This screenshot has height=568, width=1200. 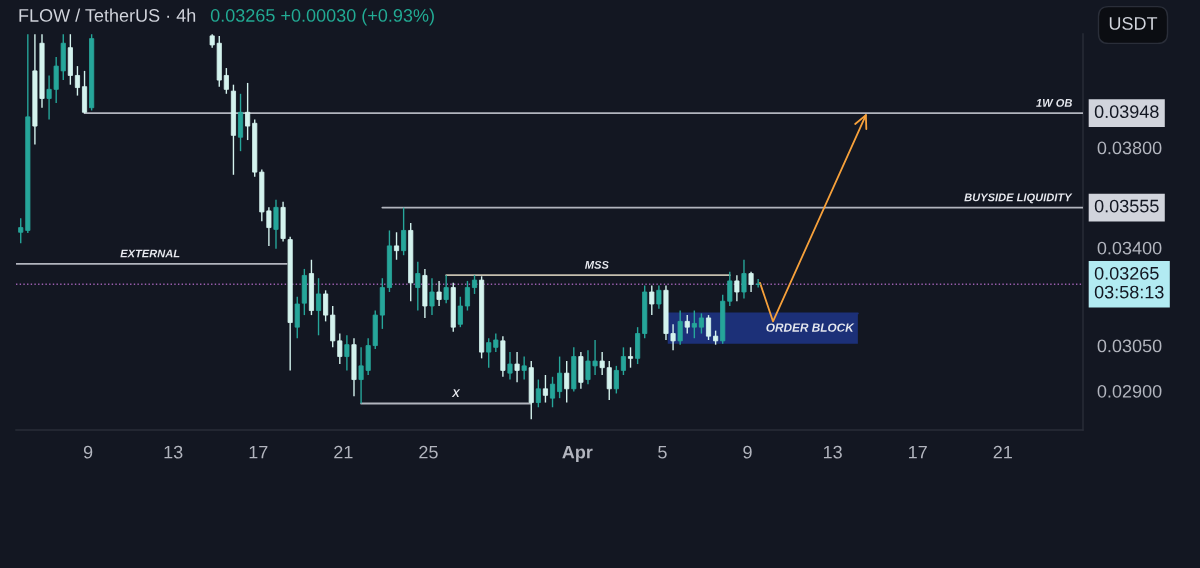 What do you see at coordinates (1129, 282) in the screenshot?
I see `ref-line-label: 0.03265 03:58:13` at bounding box center [1129, 282].